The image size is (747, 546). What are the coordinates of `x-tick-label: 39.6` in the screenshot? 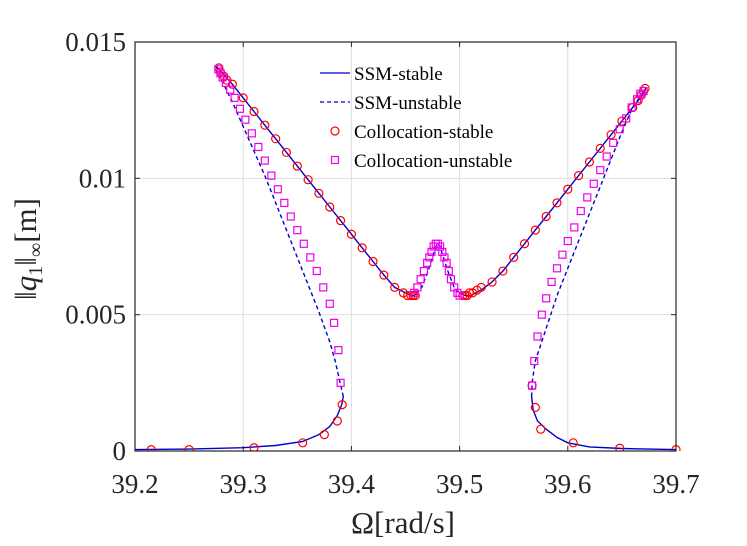 It's located at (567, 484).